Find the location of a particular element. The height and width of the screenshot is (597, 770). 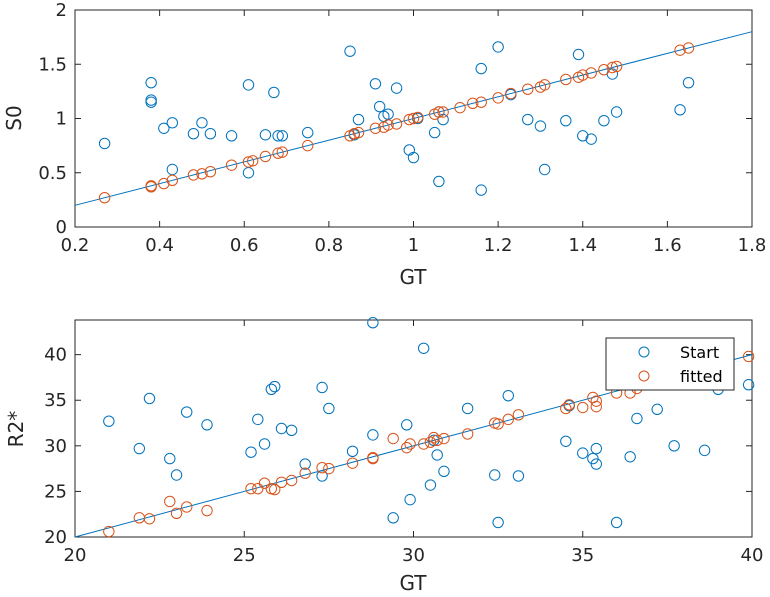

s0-y-tick-label: 1.5 is located at coordinates (52, 64).